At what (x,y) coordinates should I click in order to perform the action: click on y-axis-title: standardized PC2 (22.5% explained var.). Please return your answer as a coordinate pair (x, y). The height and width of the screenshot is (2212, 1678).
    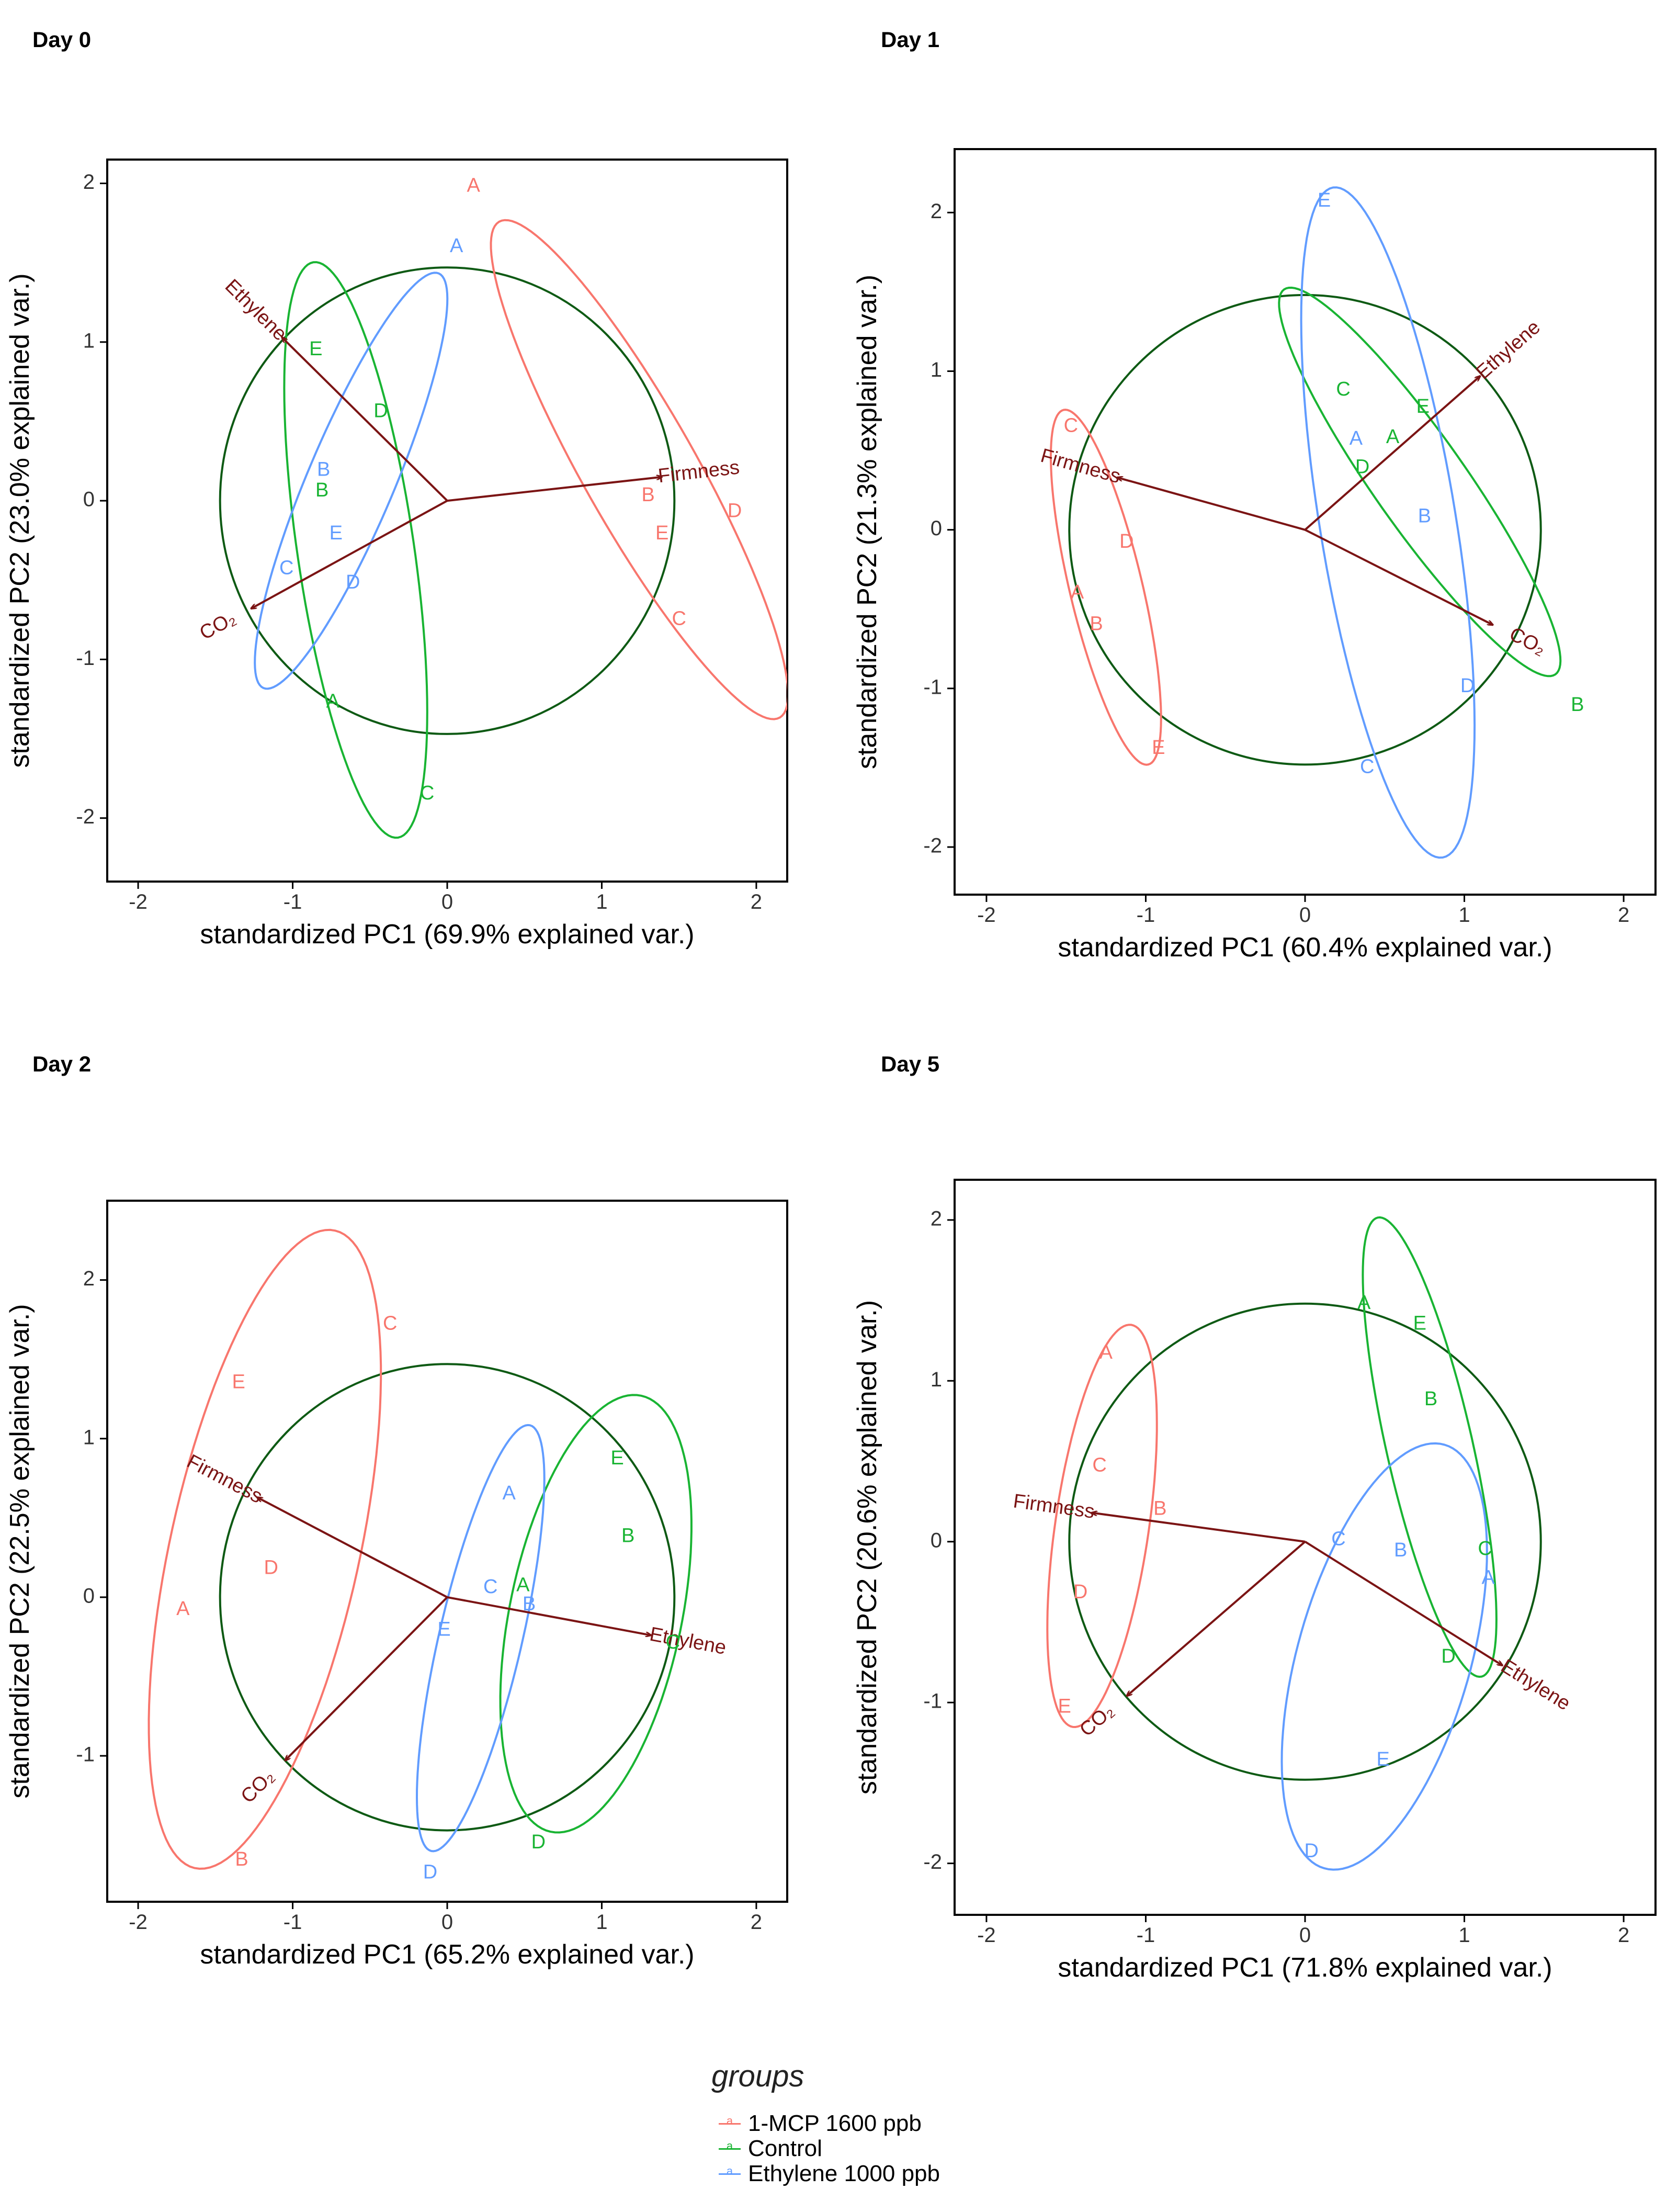
    Looking at the image, I should click on (20, 1551).